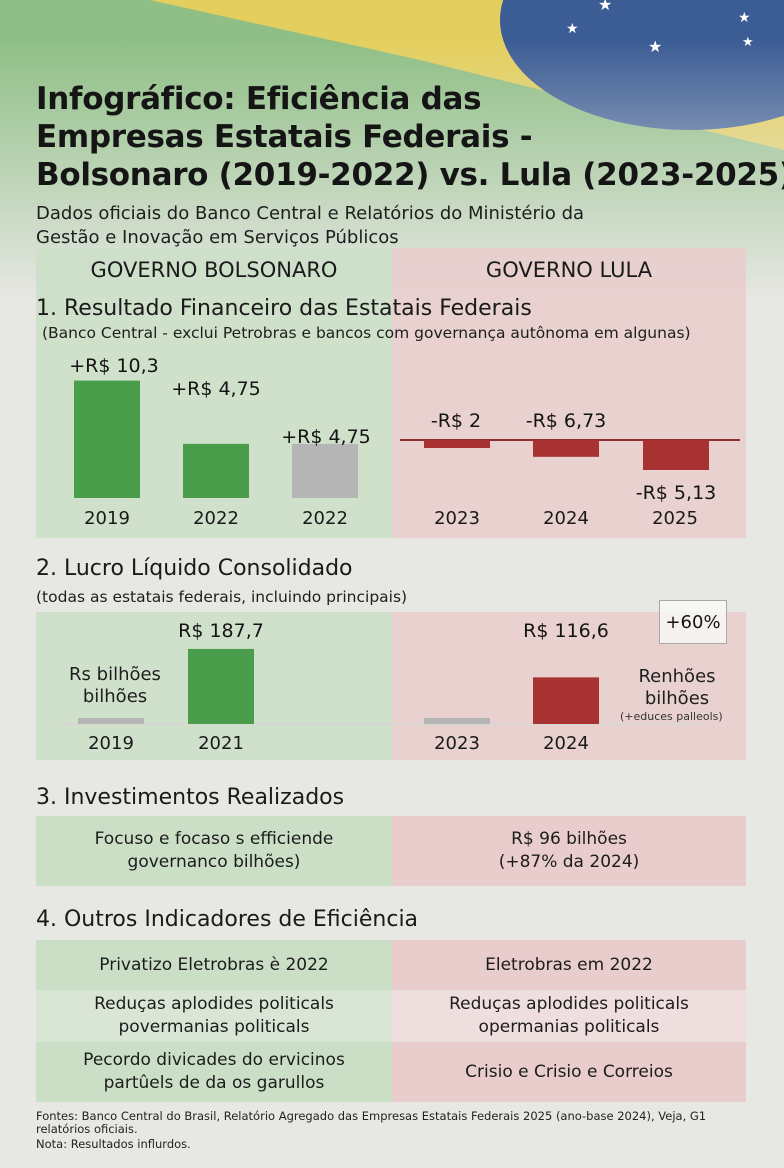  I want to click on x-tick-2022: 2022, so click(216, 518).